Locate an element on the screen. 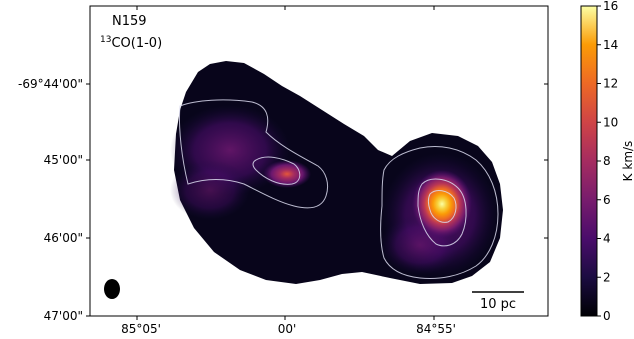 The image size is (634, 339). contour-east-outer is located at coordinates (439, 212).